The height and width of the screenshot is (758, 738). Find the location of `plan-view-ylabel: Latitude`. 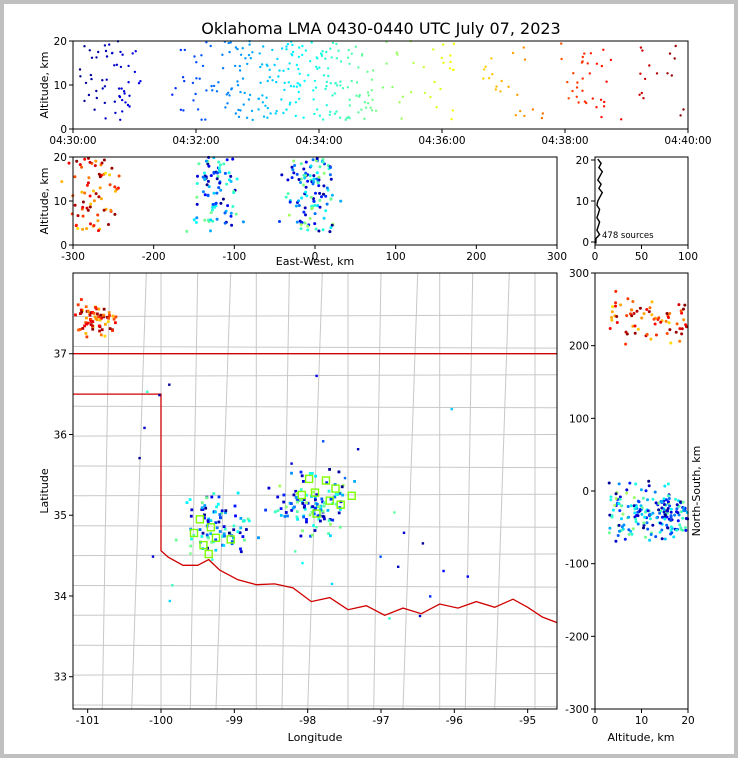

plan-view-ylabel: Latitude is located at coordinates (44, 491).